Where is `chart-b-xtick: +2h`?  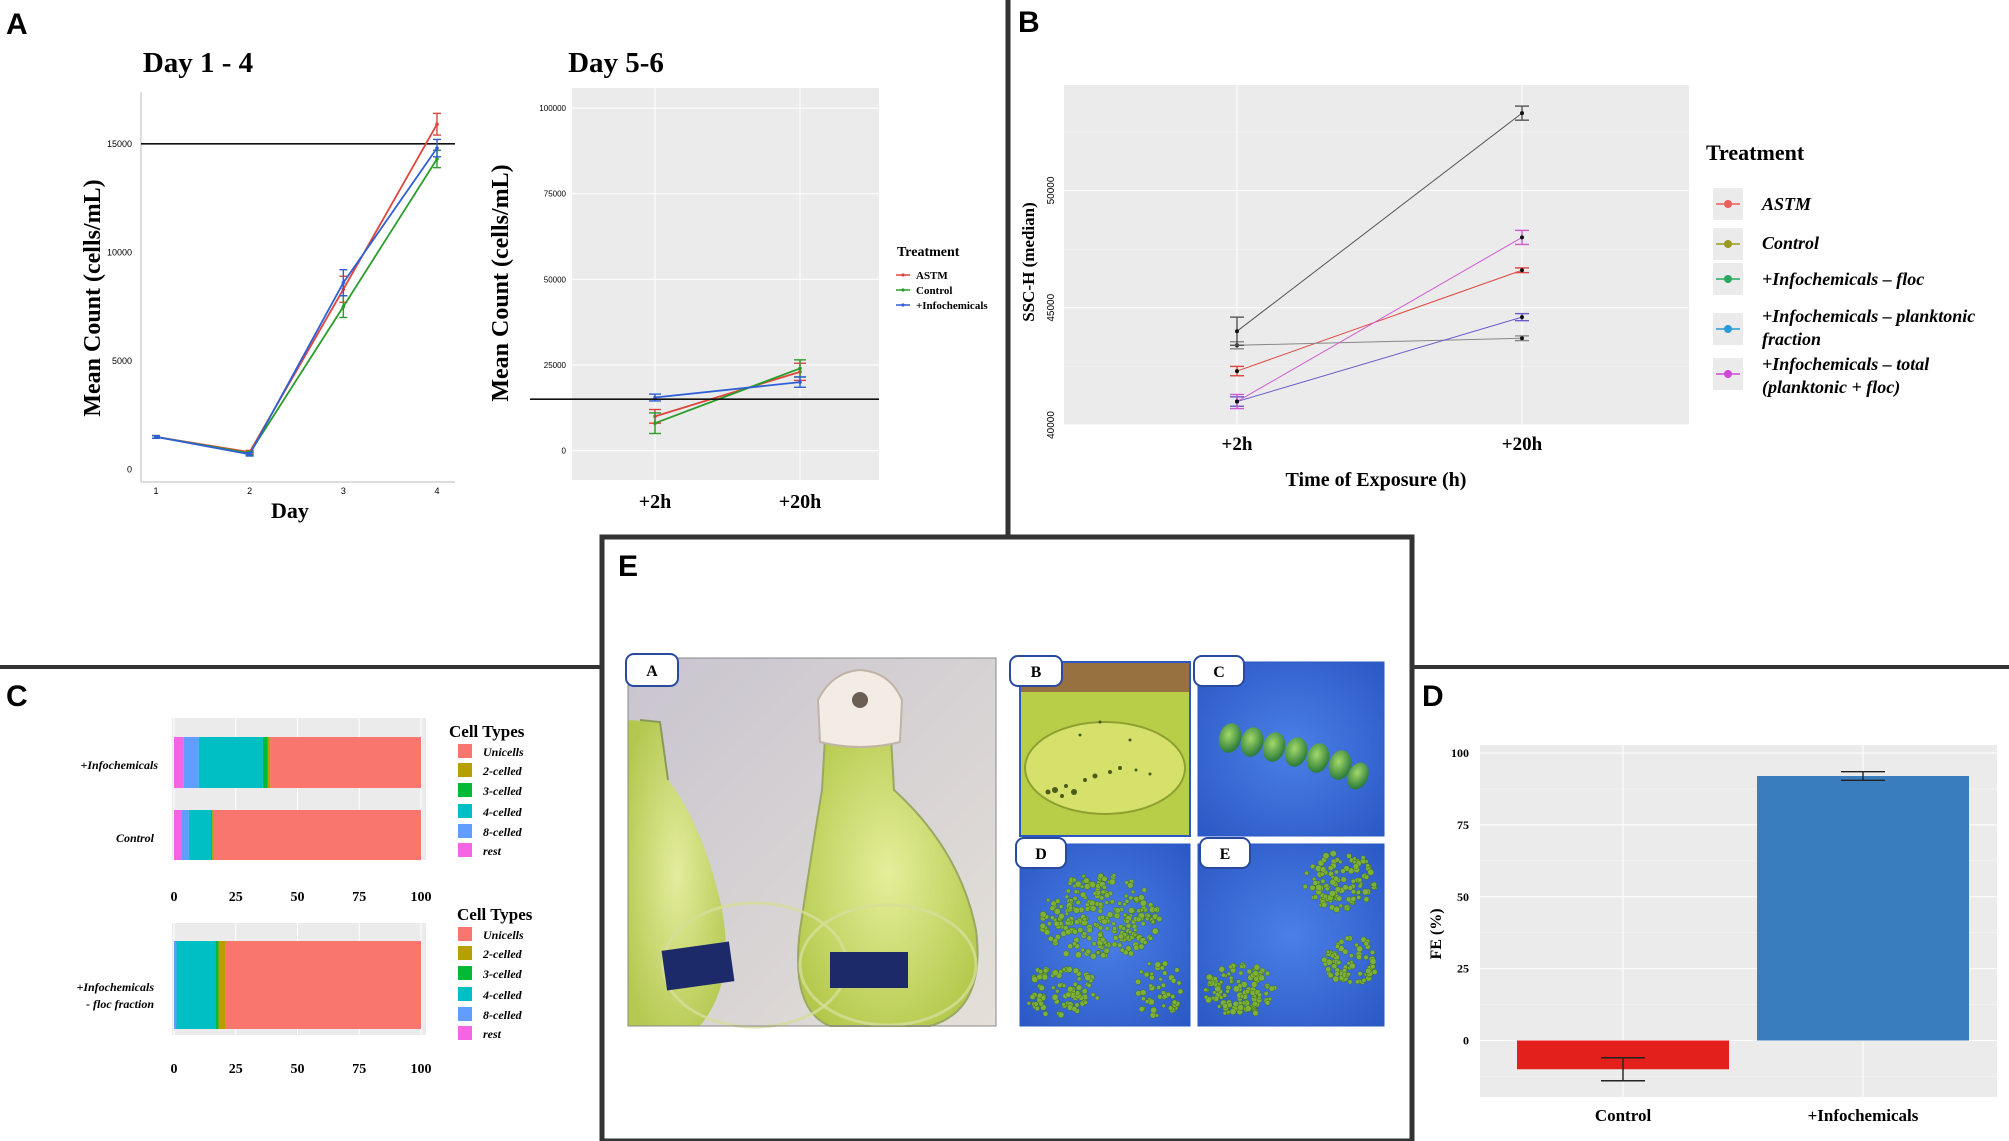
chart-b-xtick: +2h is located at coordinates (1237, 444).